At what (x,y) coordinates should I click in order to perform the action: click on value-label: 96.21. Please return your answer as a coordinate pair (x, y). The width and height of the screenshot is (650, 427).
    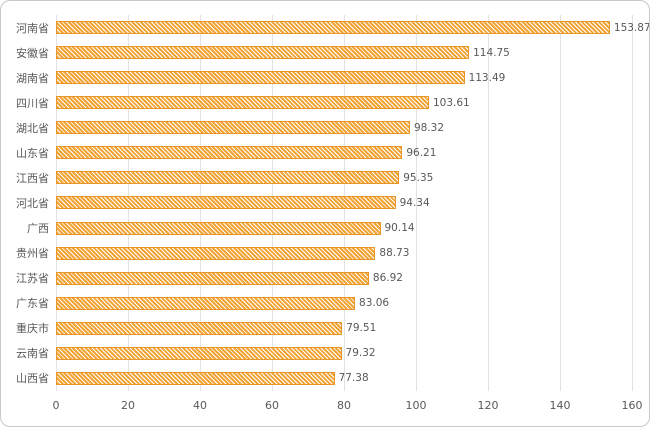
    Looking at the image, I should click on (421, 152).